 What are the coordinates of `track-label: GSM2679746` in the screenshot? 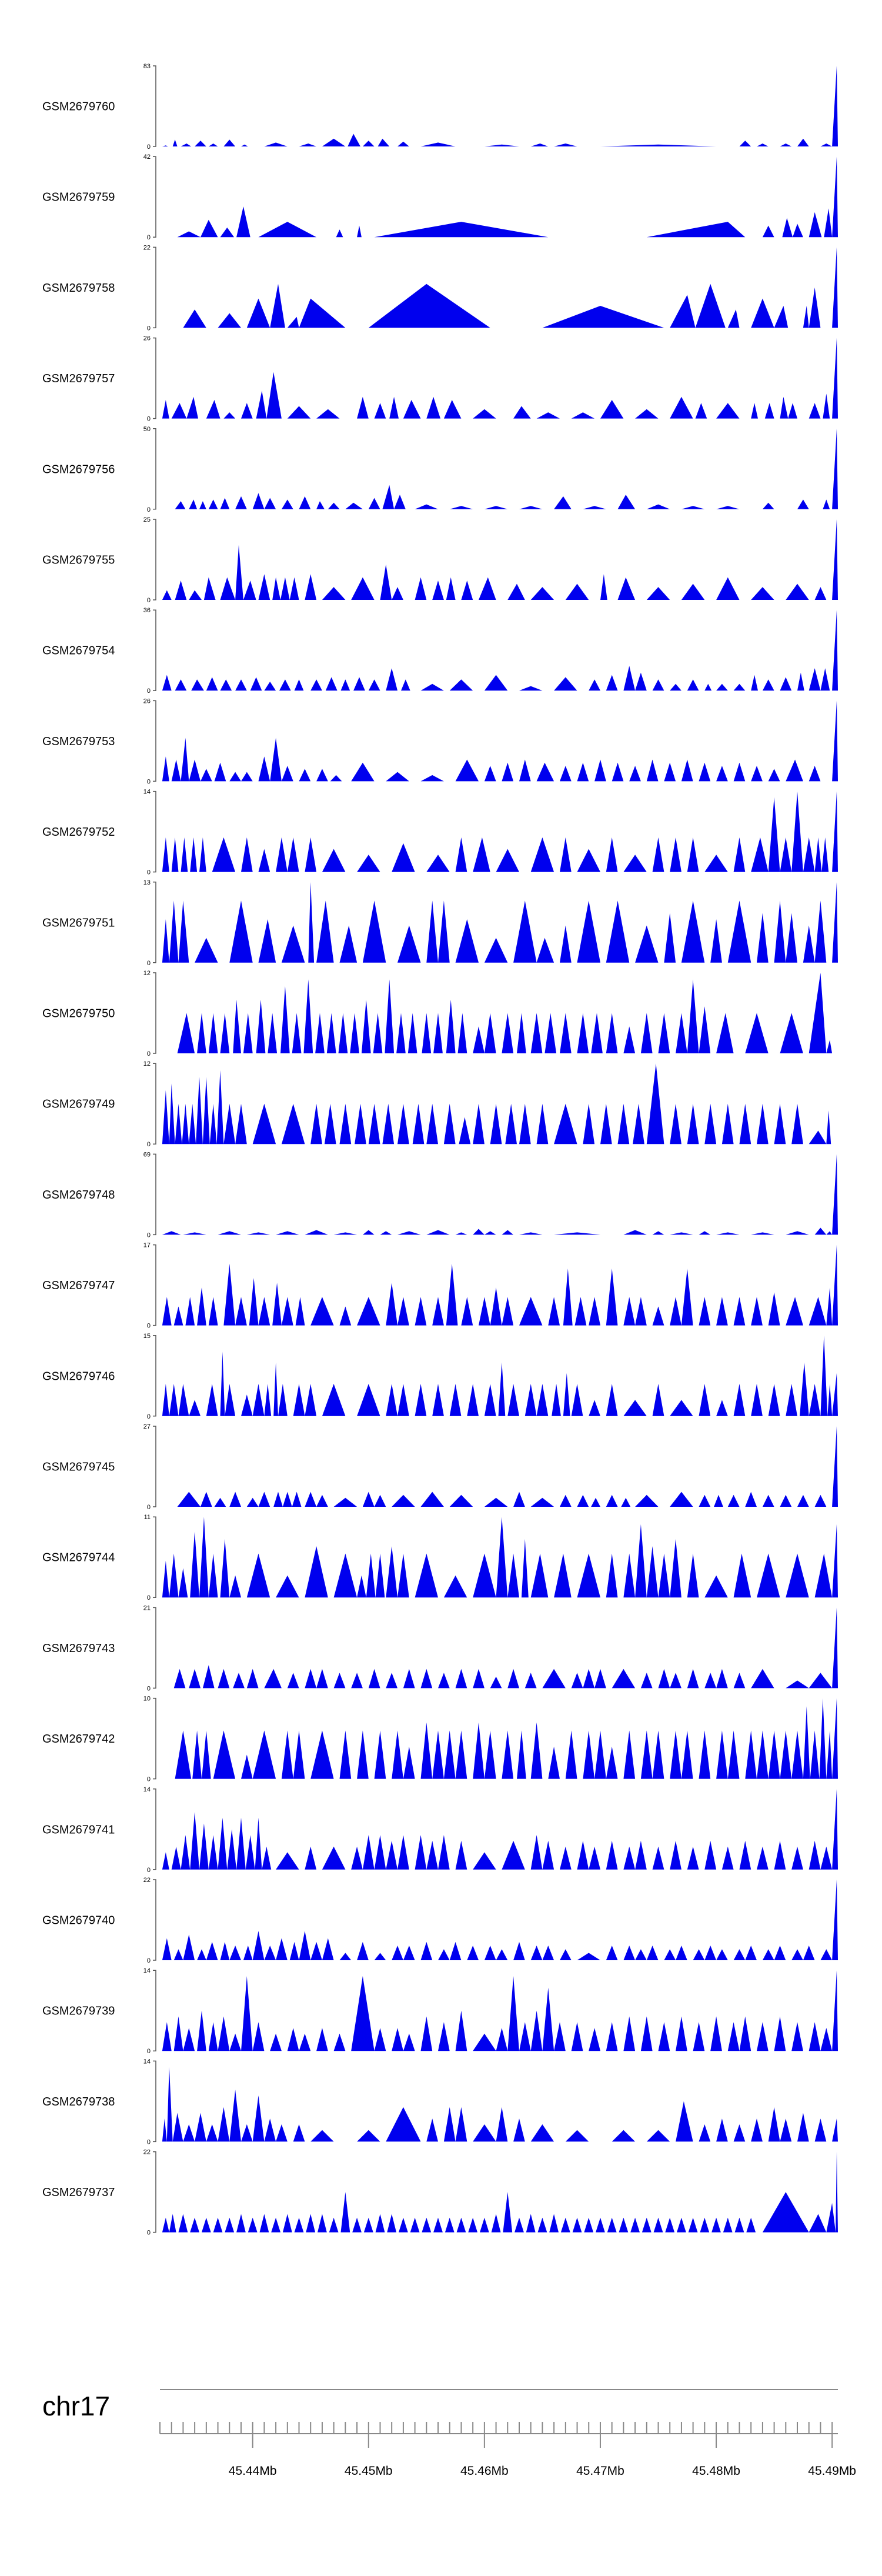 It's located at (78, 1376).